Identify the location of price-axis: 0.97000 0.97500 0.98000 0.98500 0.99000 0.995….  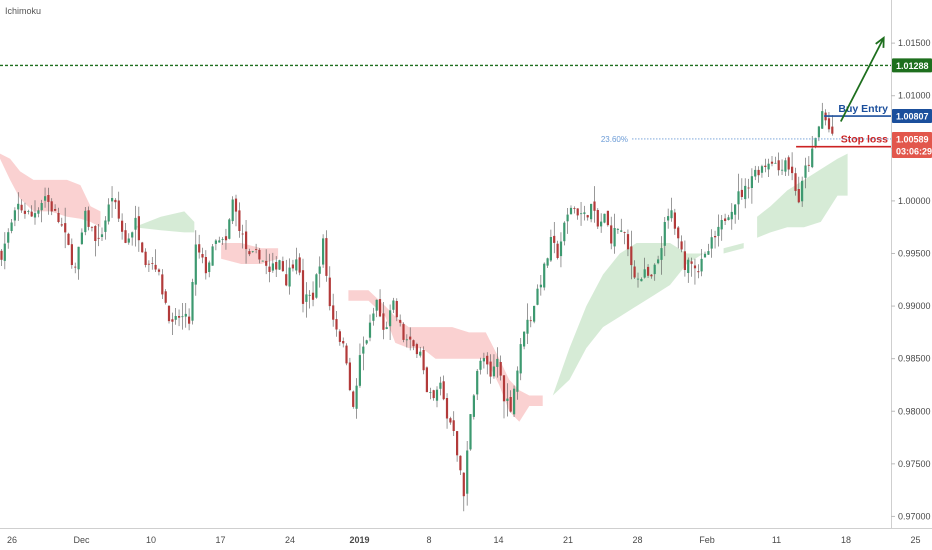
(911, 264).